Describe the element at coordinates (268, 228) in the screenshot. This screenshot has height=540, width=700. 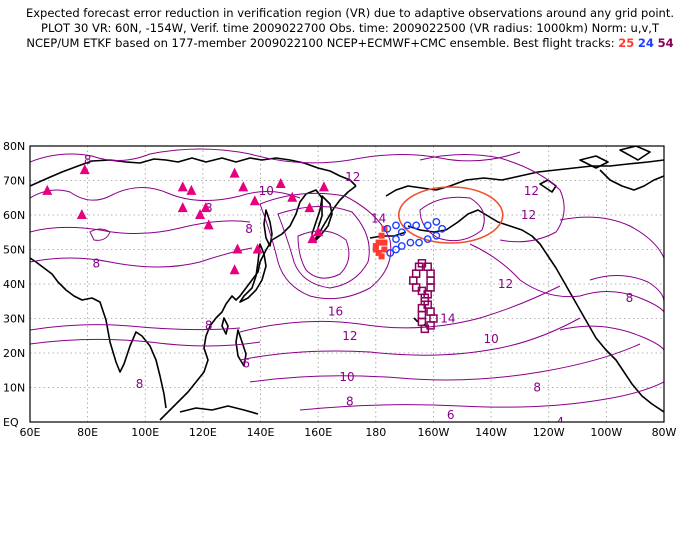
I see `coastline-sakhalin` at that location.